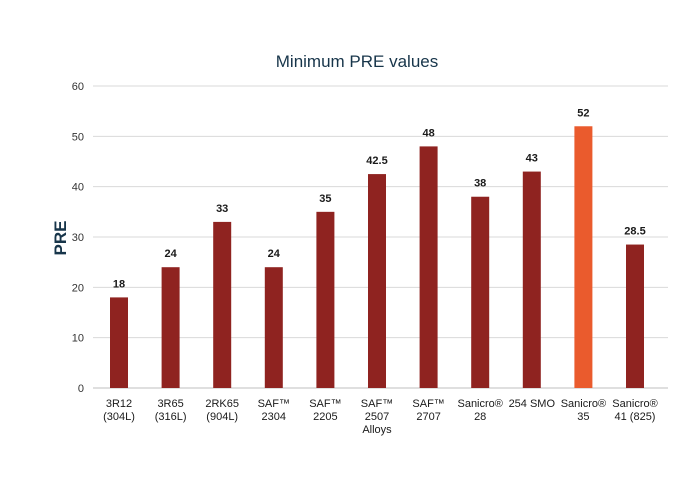 The height and width of the screenshot is (500, 700). Describe the element at coordinates (634, 410) in the screenshot. I see `x-tick-label: Sanicro® 41 (825)` at that location.